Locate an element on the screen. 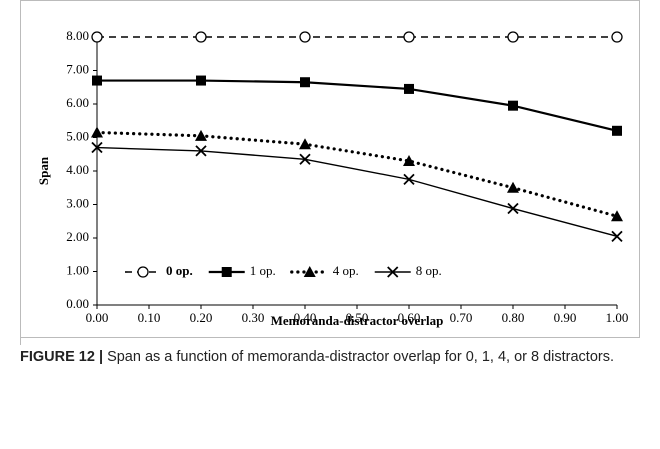 The width and height of the screenshot is (660, 449). x-tick-label: 1.00 is located at coordinates (617, 317).